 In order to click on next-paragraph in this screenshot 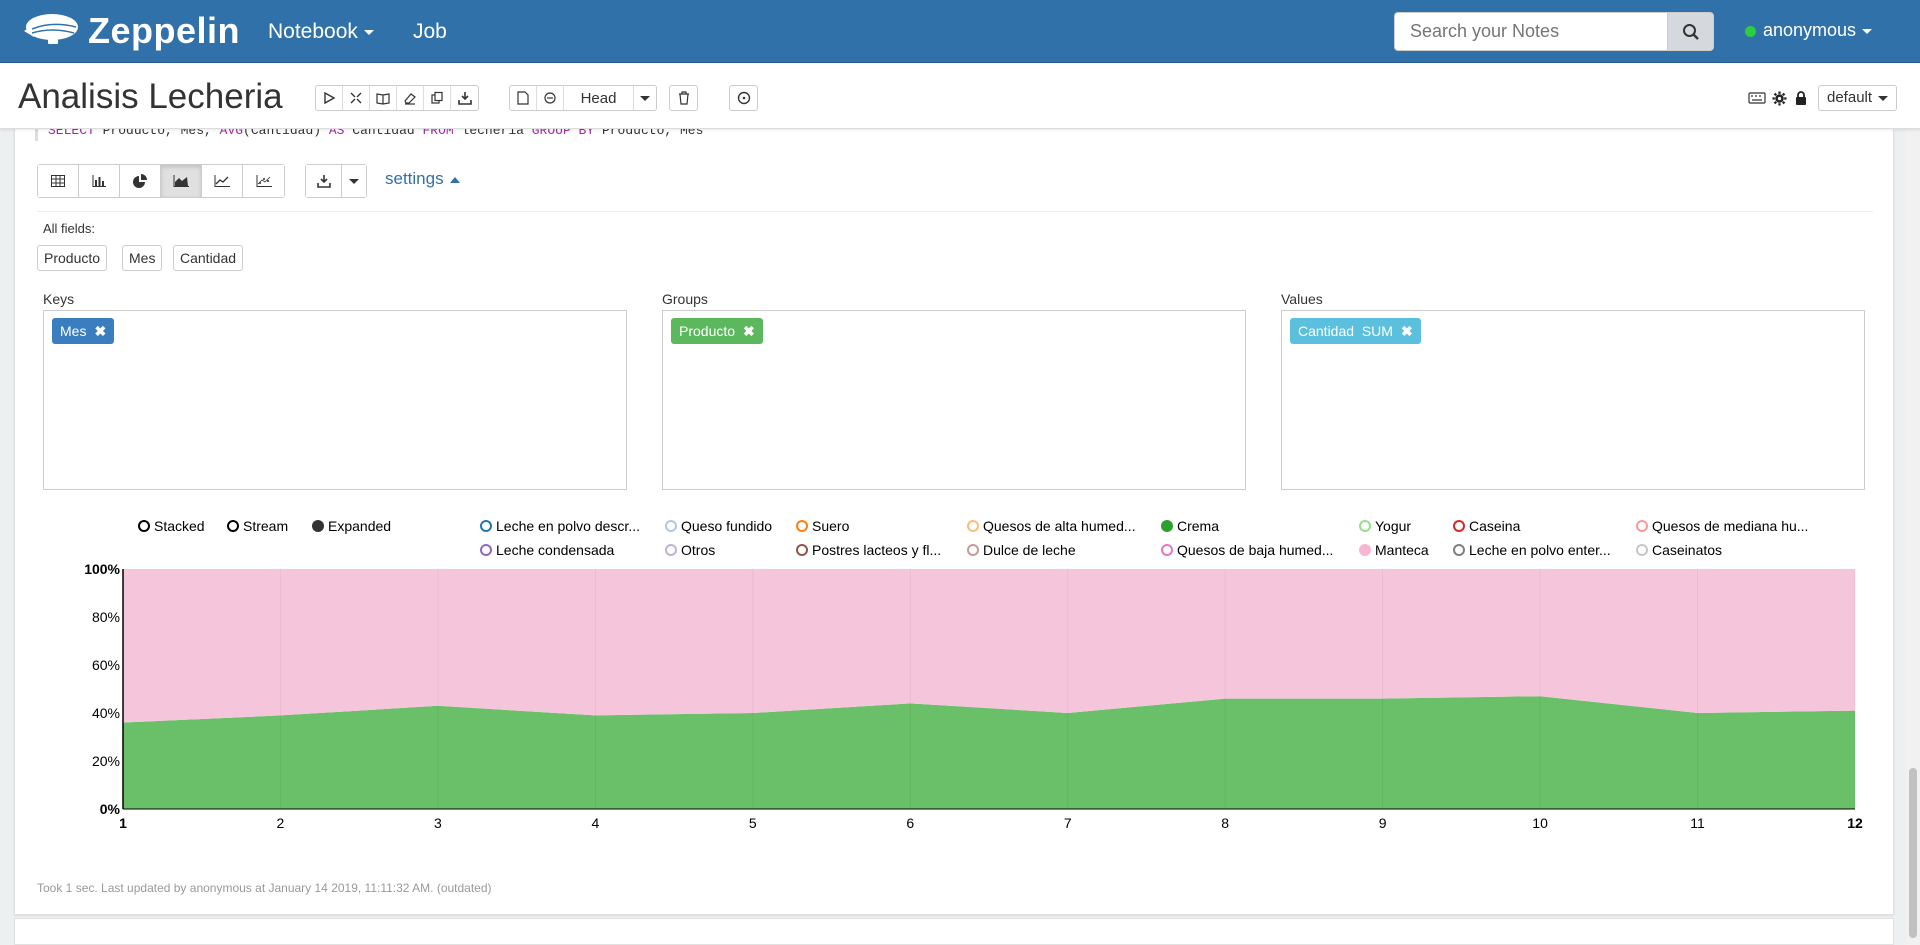, I will do `click(954, 931)`.